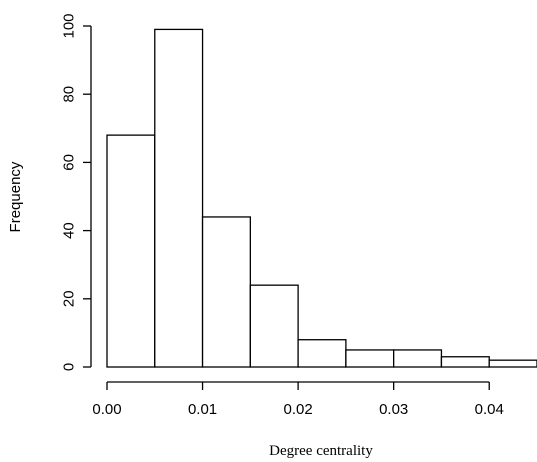  Describe the element at coordinates (321, 451) in the screenshot. I see `x-axis-title: Degree centrality` at that location.